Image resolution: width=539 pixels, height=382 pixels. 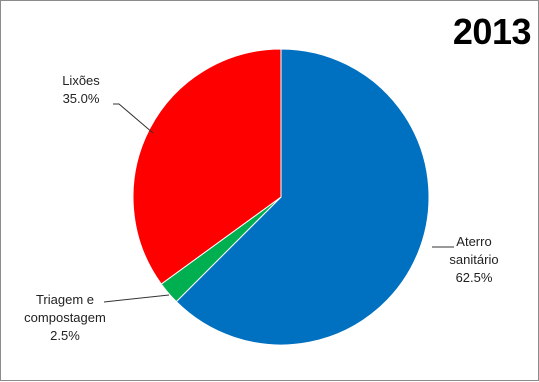 I want to click on slice-value-label: 2.5%, so click(x=65, y=335).